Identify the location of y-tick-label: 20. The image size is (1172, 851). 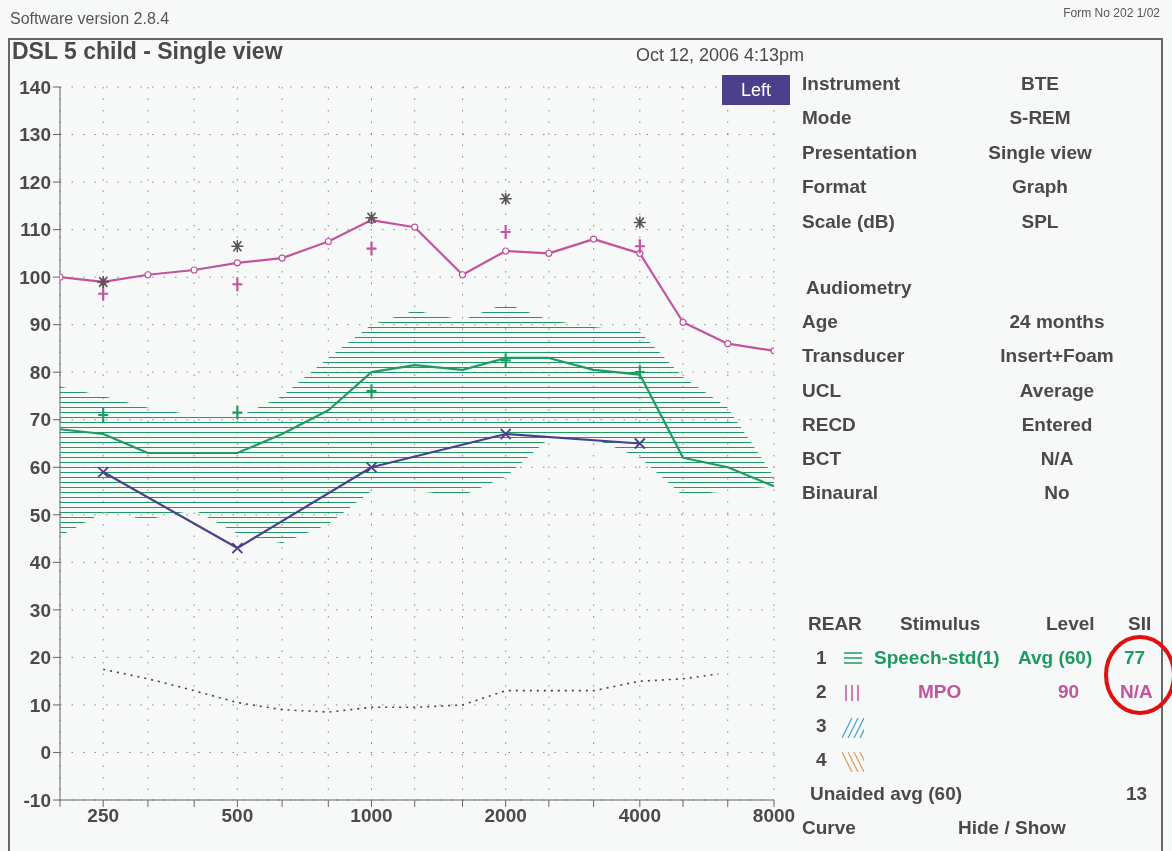
(40, 658).